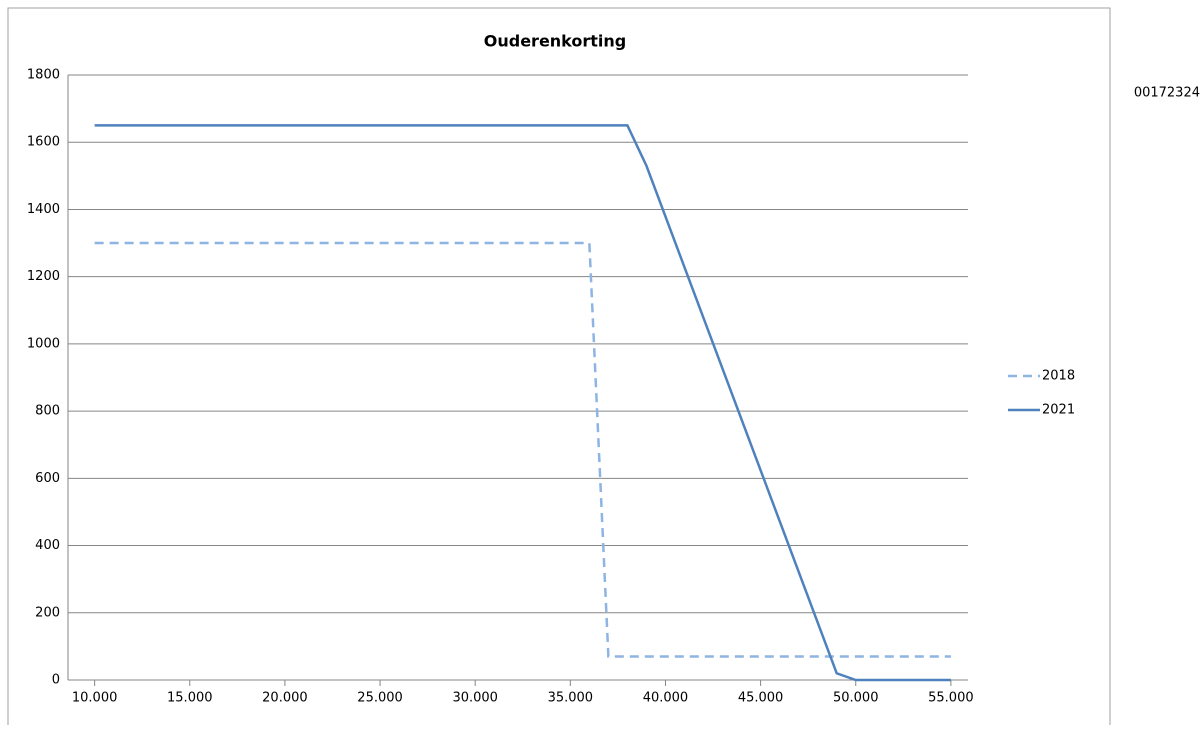 This screenshot has height=729, width=1200. Describe the element at coordinates (47, 545) in the screenshot. I see `y-tick-label: 400` at that location.